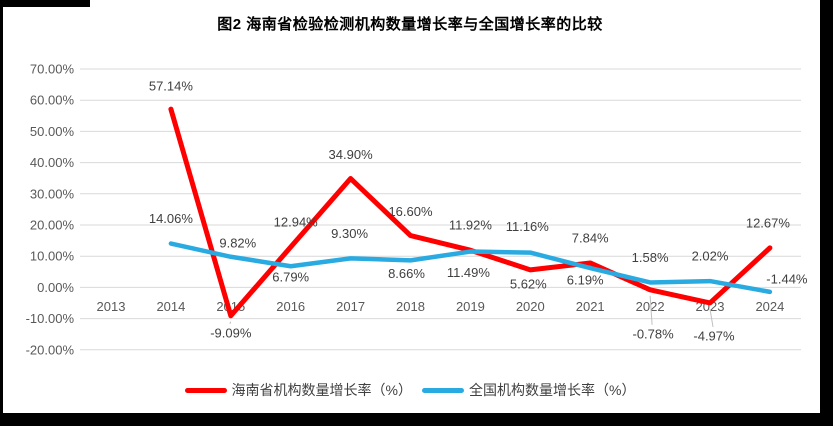  I want to click on y-axis-tick-label: 40.00%, so click(52, 162).